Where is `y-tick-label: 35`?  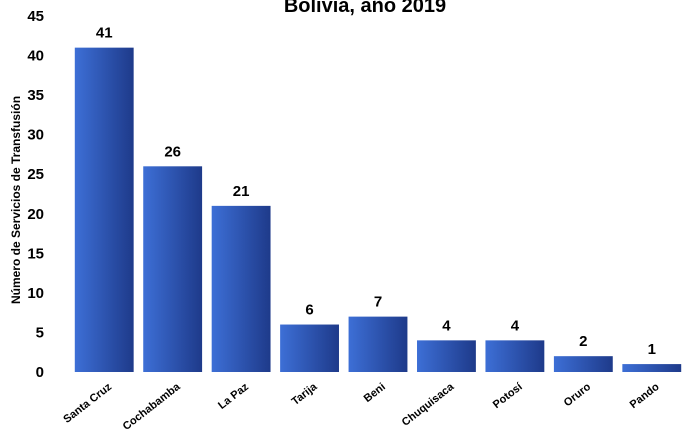
y-tick-label: 35 is located at coordinates (35, 95).